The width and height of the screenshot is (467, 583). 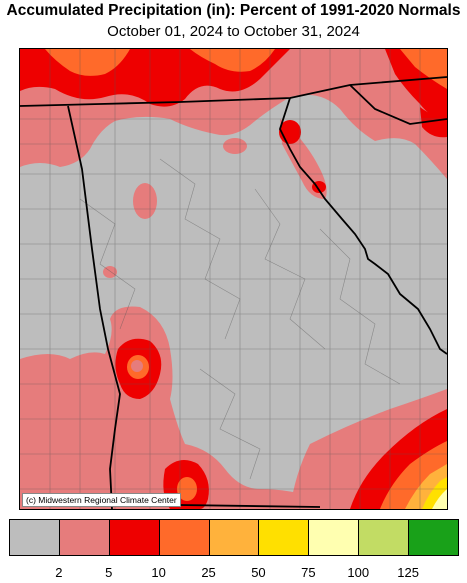 I want to click on legend-tick-label: 100, so click(x=358, y=572).